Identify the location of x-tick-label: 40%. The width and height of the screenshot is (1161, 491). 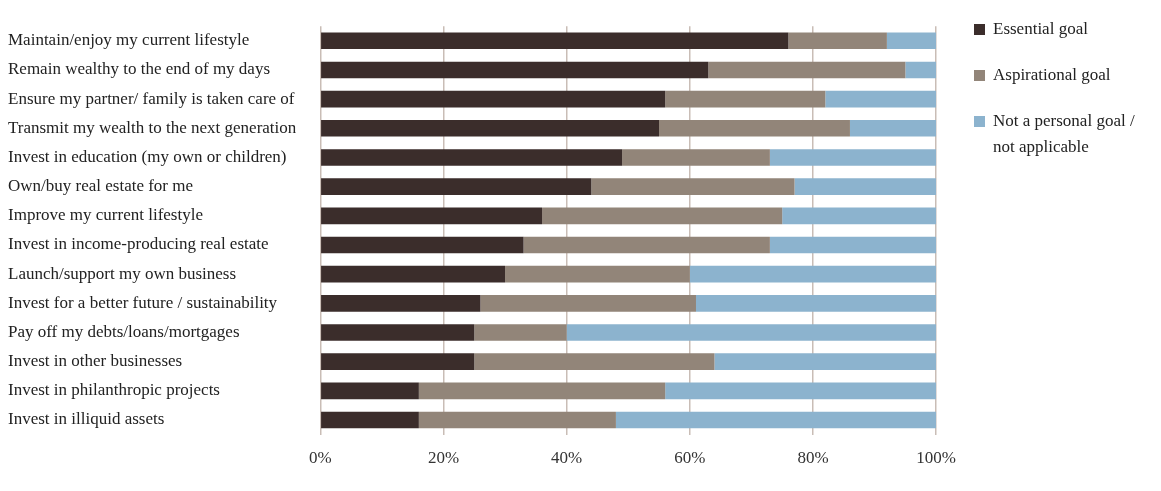
(567, 458).